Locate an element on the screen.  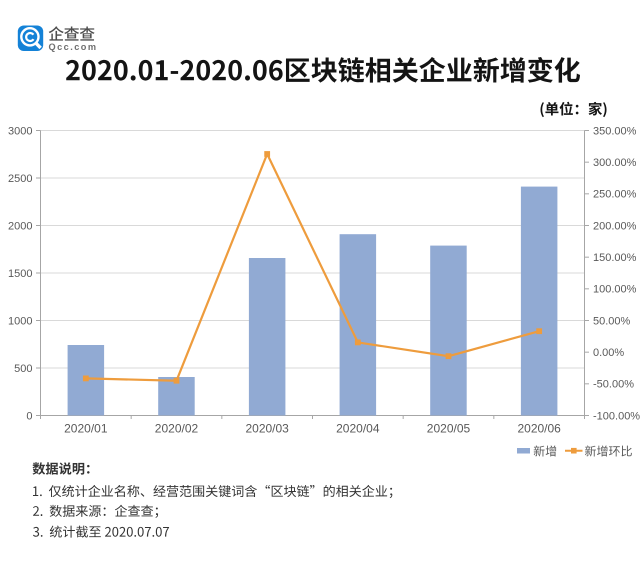
svg-text: 2020/05 is located at coordinates (449, 429).